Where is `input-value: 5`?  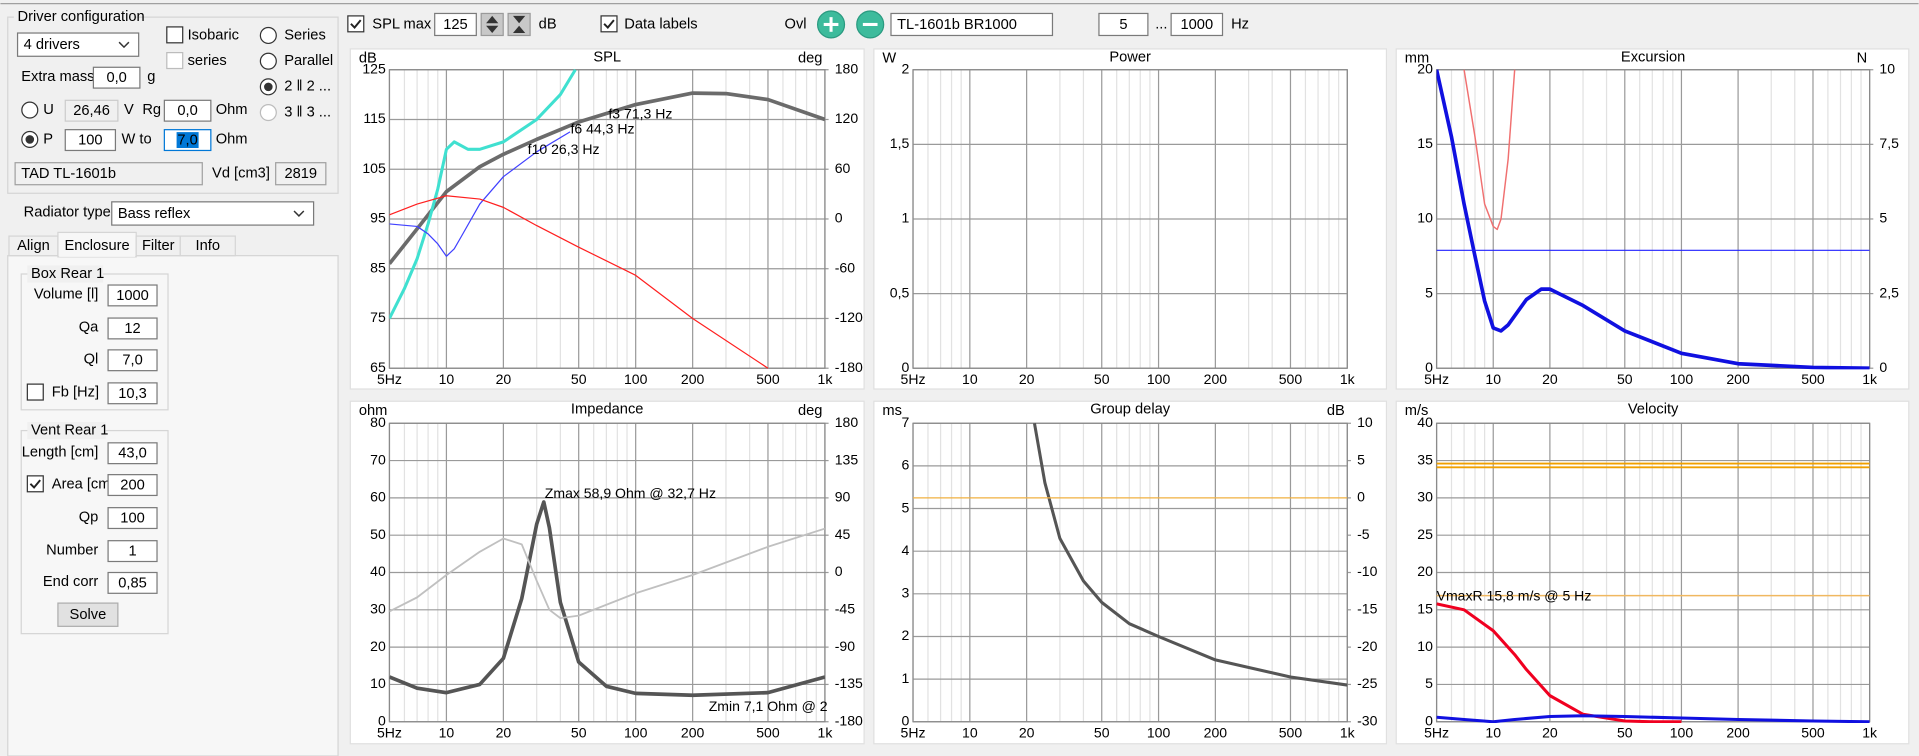
input-value: 5 is located at coordinates (1123, 25).